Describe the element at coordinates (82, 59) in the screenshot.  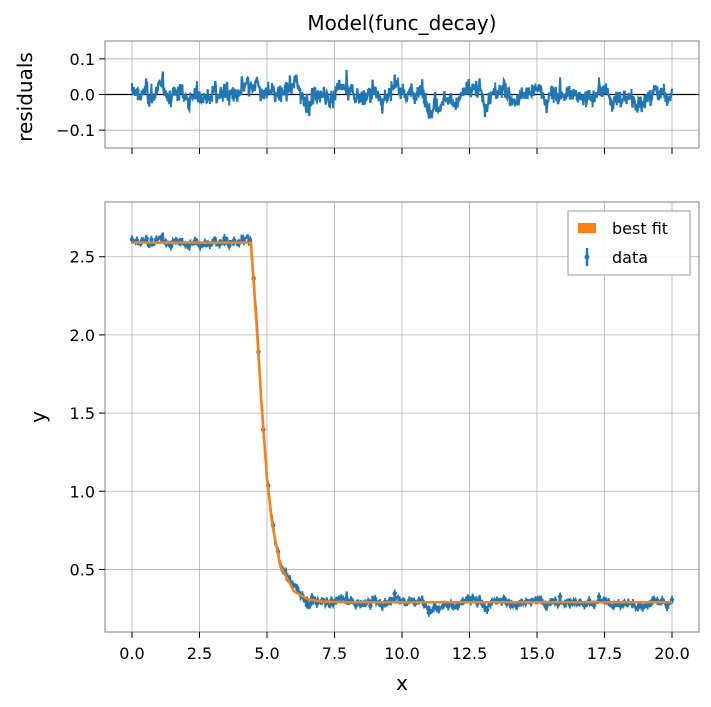
I see `residuals-y-tick-label: 0.1` at that location.